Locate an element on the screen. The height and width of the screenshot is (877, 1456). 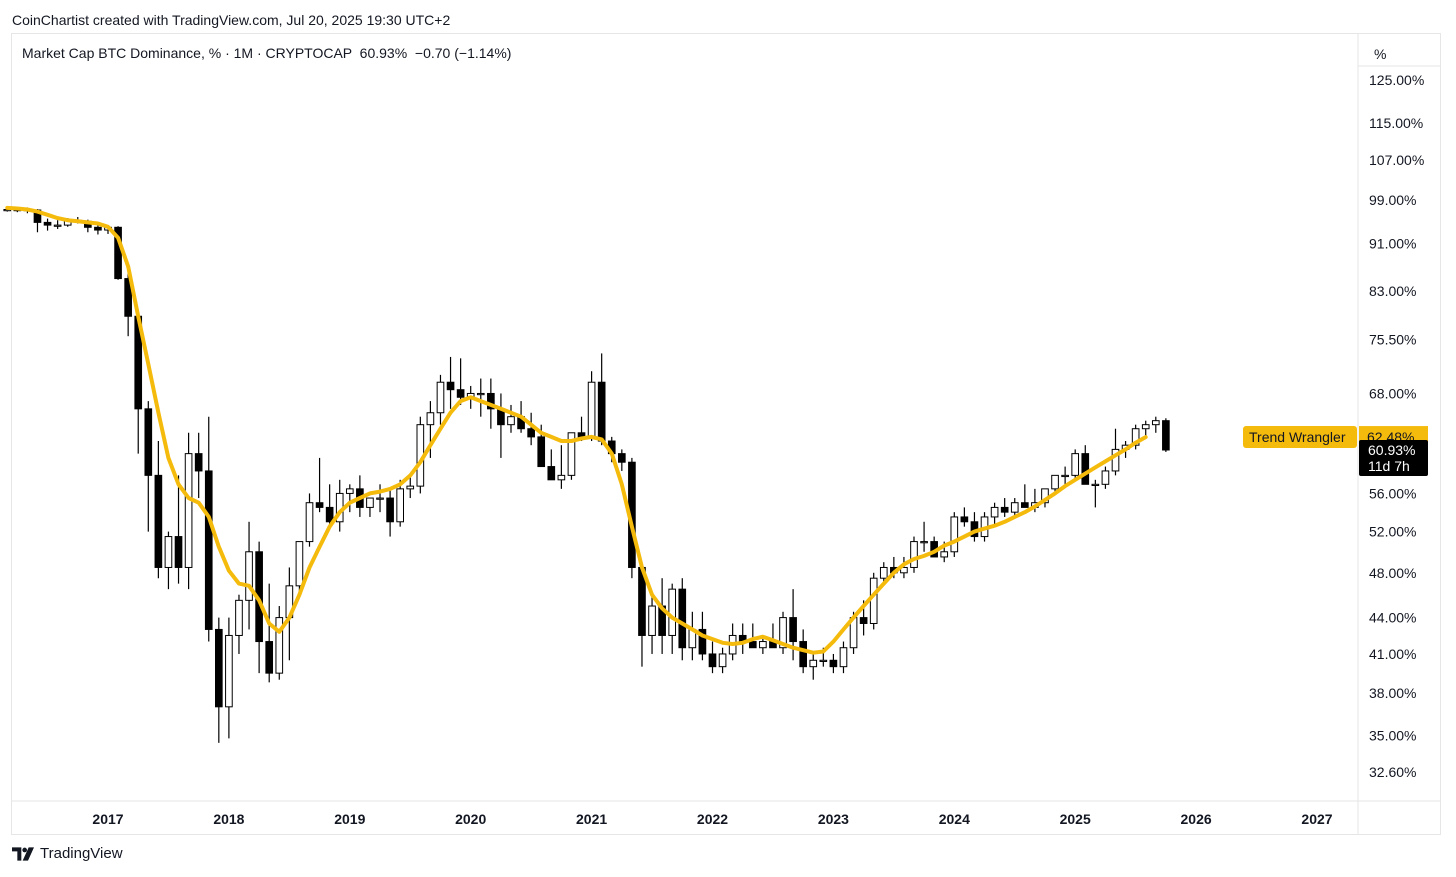
y-tick-label: 99.00% is located at coordinates (1392, 200).